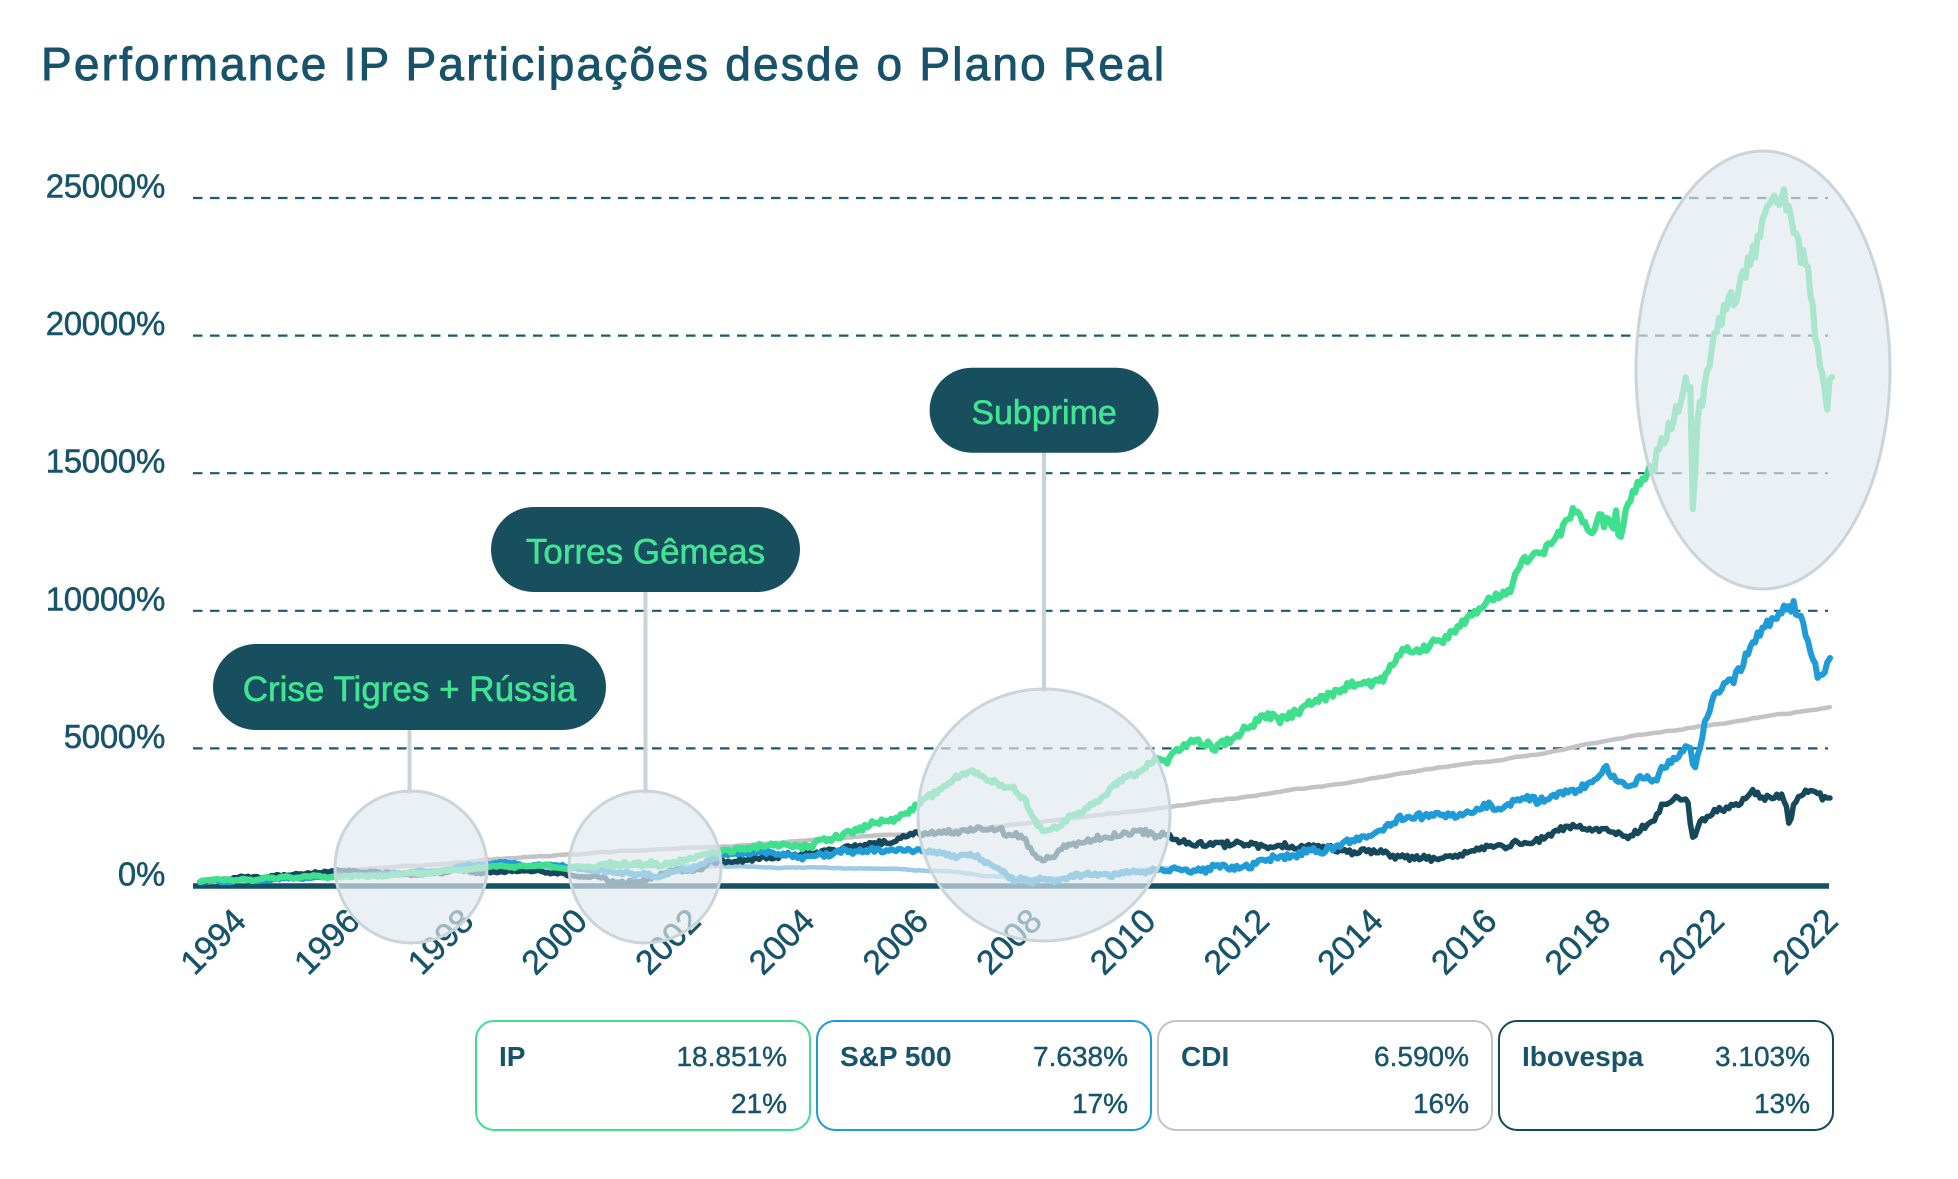  Describe the element at coordinates (759, 1103) in the screenshot. I see `svg-text: 21%` at that location.